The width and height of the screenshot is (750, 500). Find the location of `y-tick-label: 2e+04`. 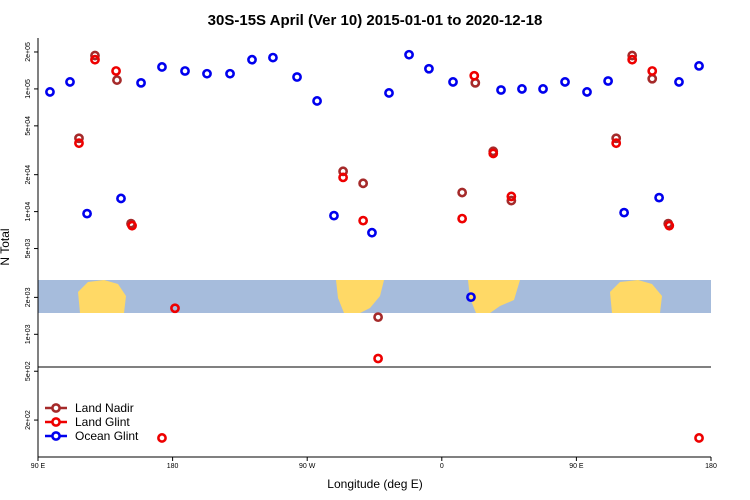

y-tick-label: 2e+04 is located at coordinates (28, 175).